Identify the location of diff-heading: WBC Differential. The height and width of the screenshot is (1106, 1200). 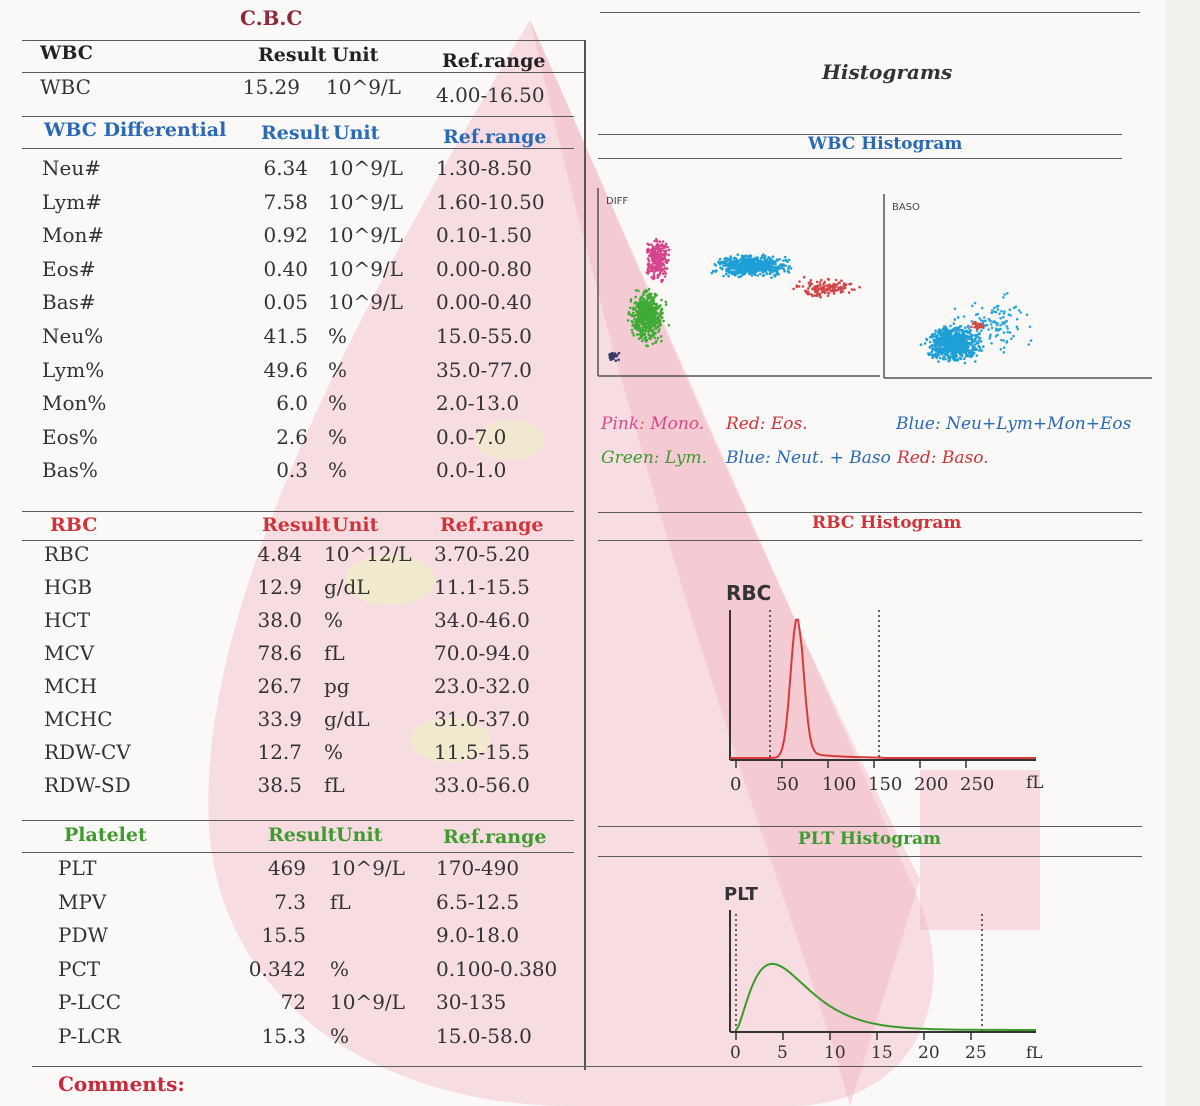
(135, 130).